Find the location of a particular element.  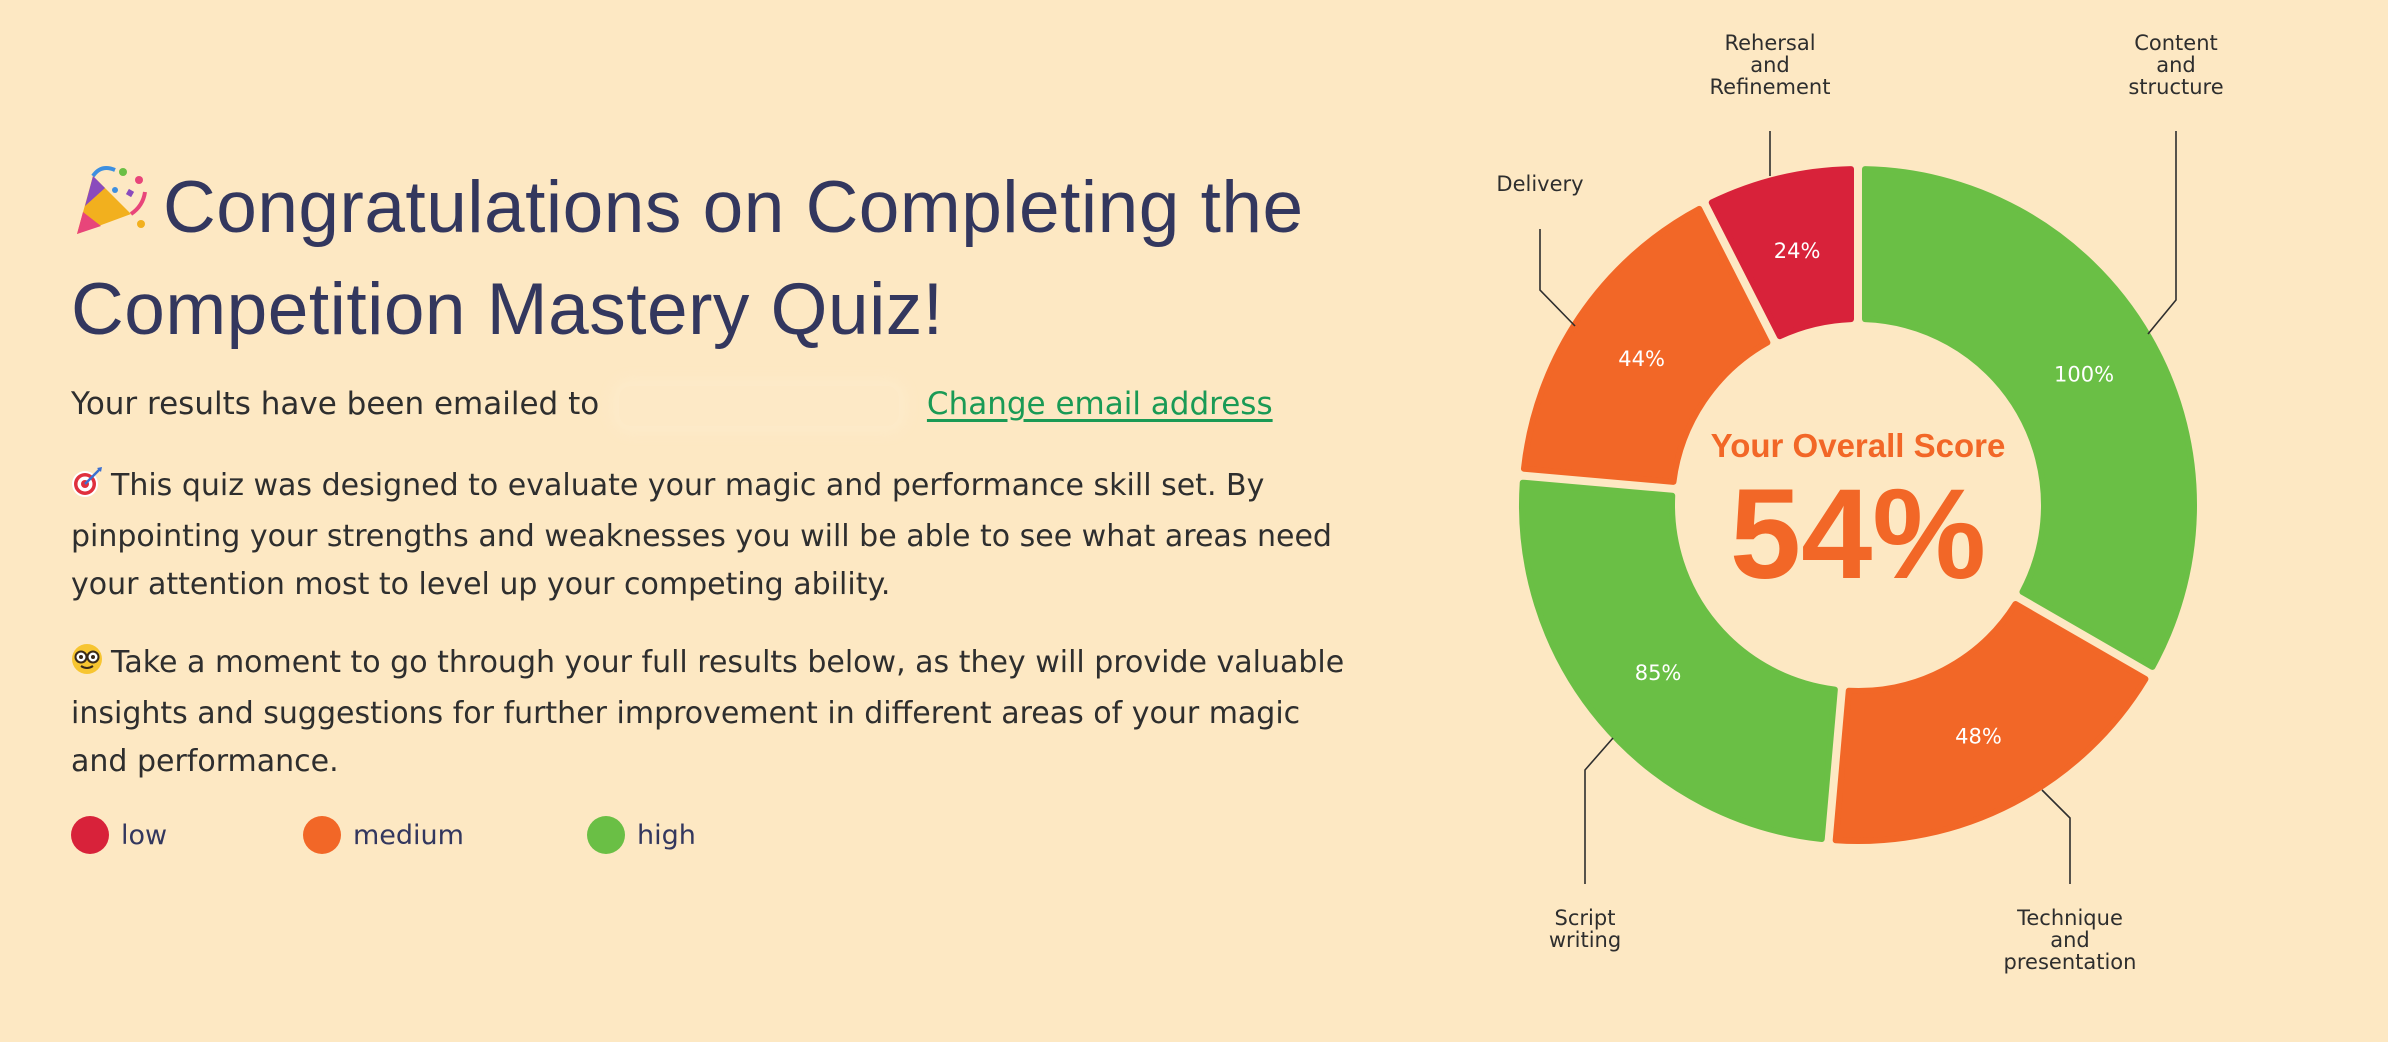

donut-slice-rehersal-and-refinement is located at coordinates (1781, 253).